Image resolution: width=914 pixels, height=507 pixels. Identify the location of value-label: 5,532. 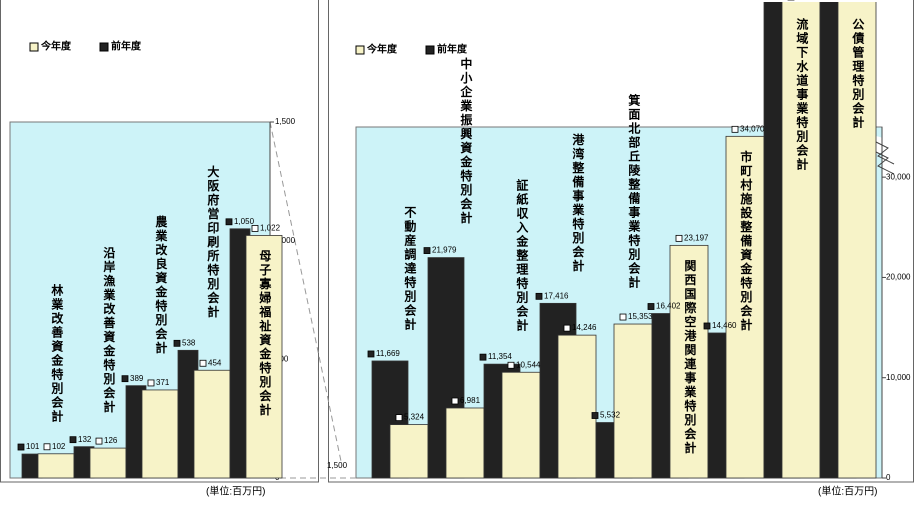
(610, 415).